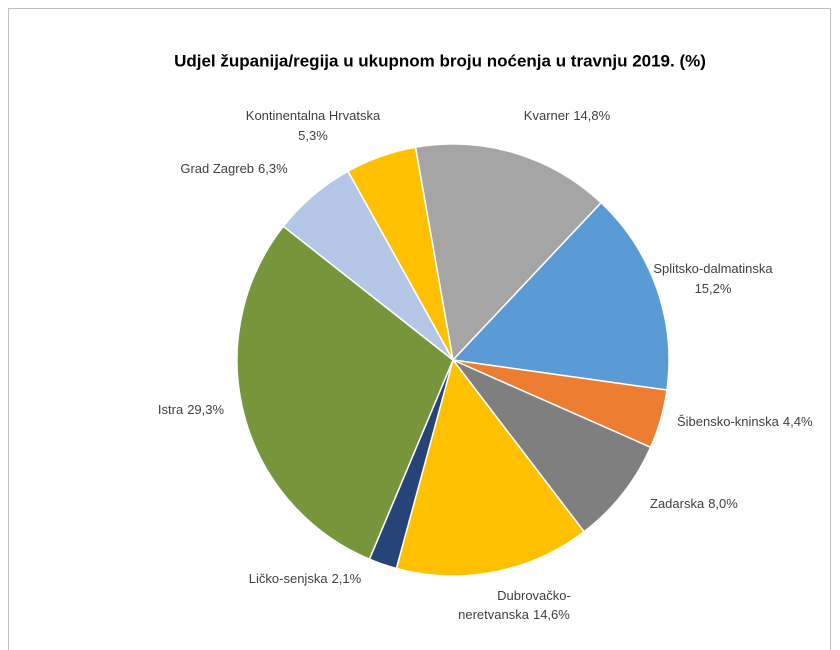 Image resolution: width=840 pixels, height=650 pixels. I want to click on category-label: Ličko-senjska, so click(289, 578).